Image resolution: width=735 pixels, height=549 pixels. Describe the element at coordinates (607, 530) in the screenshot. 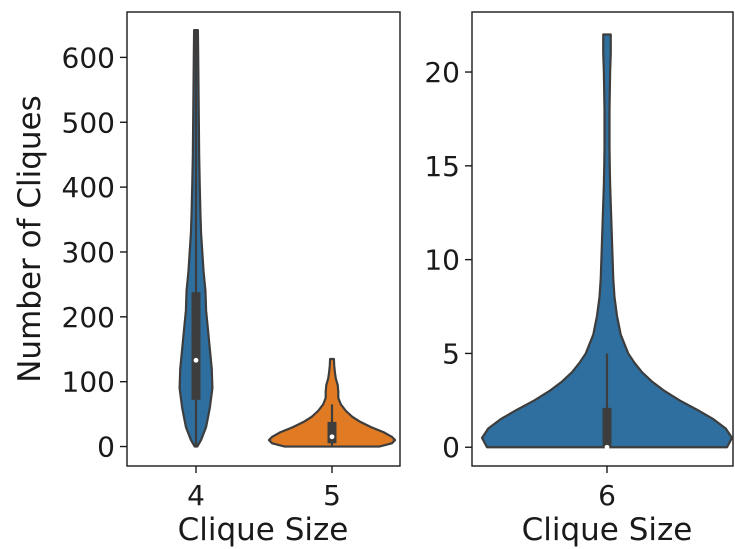

I see `right-x-axis-title: Clique Size` at that location.